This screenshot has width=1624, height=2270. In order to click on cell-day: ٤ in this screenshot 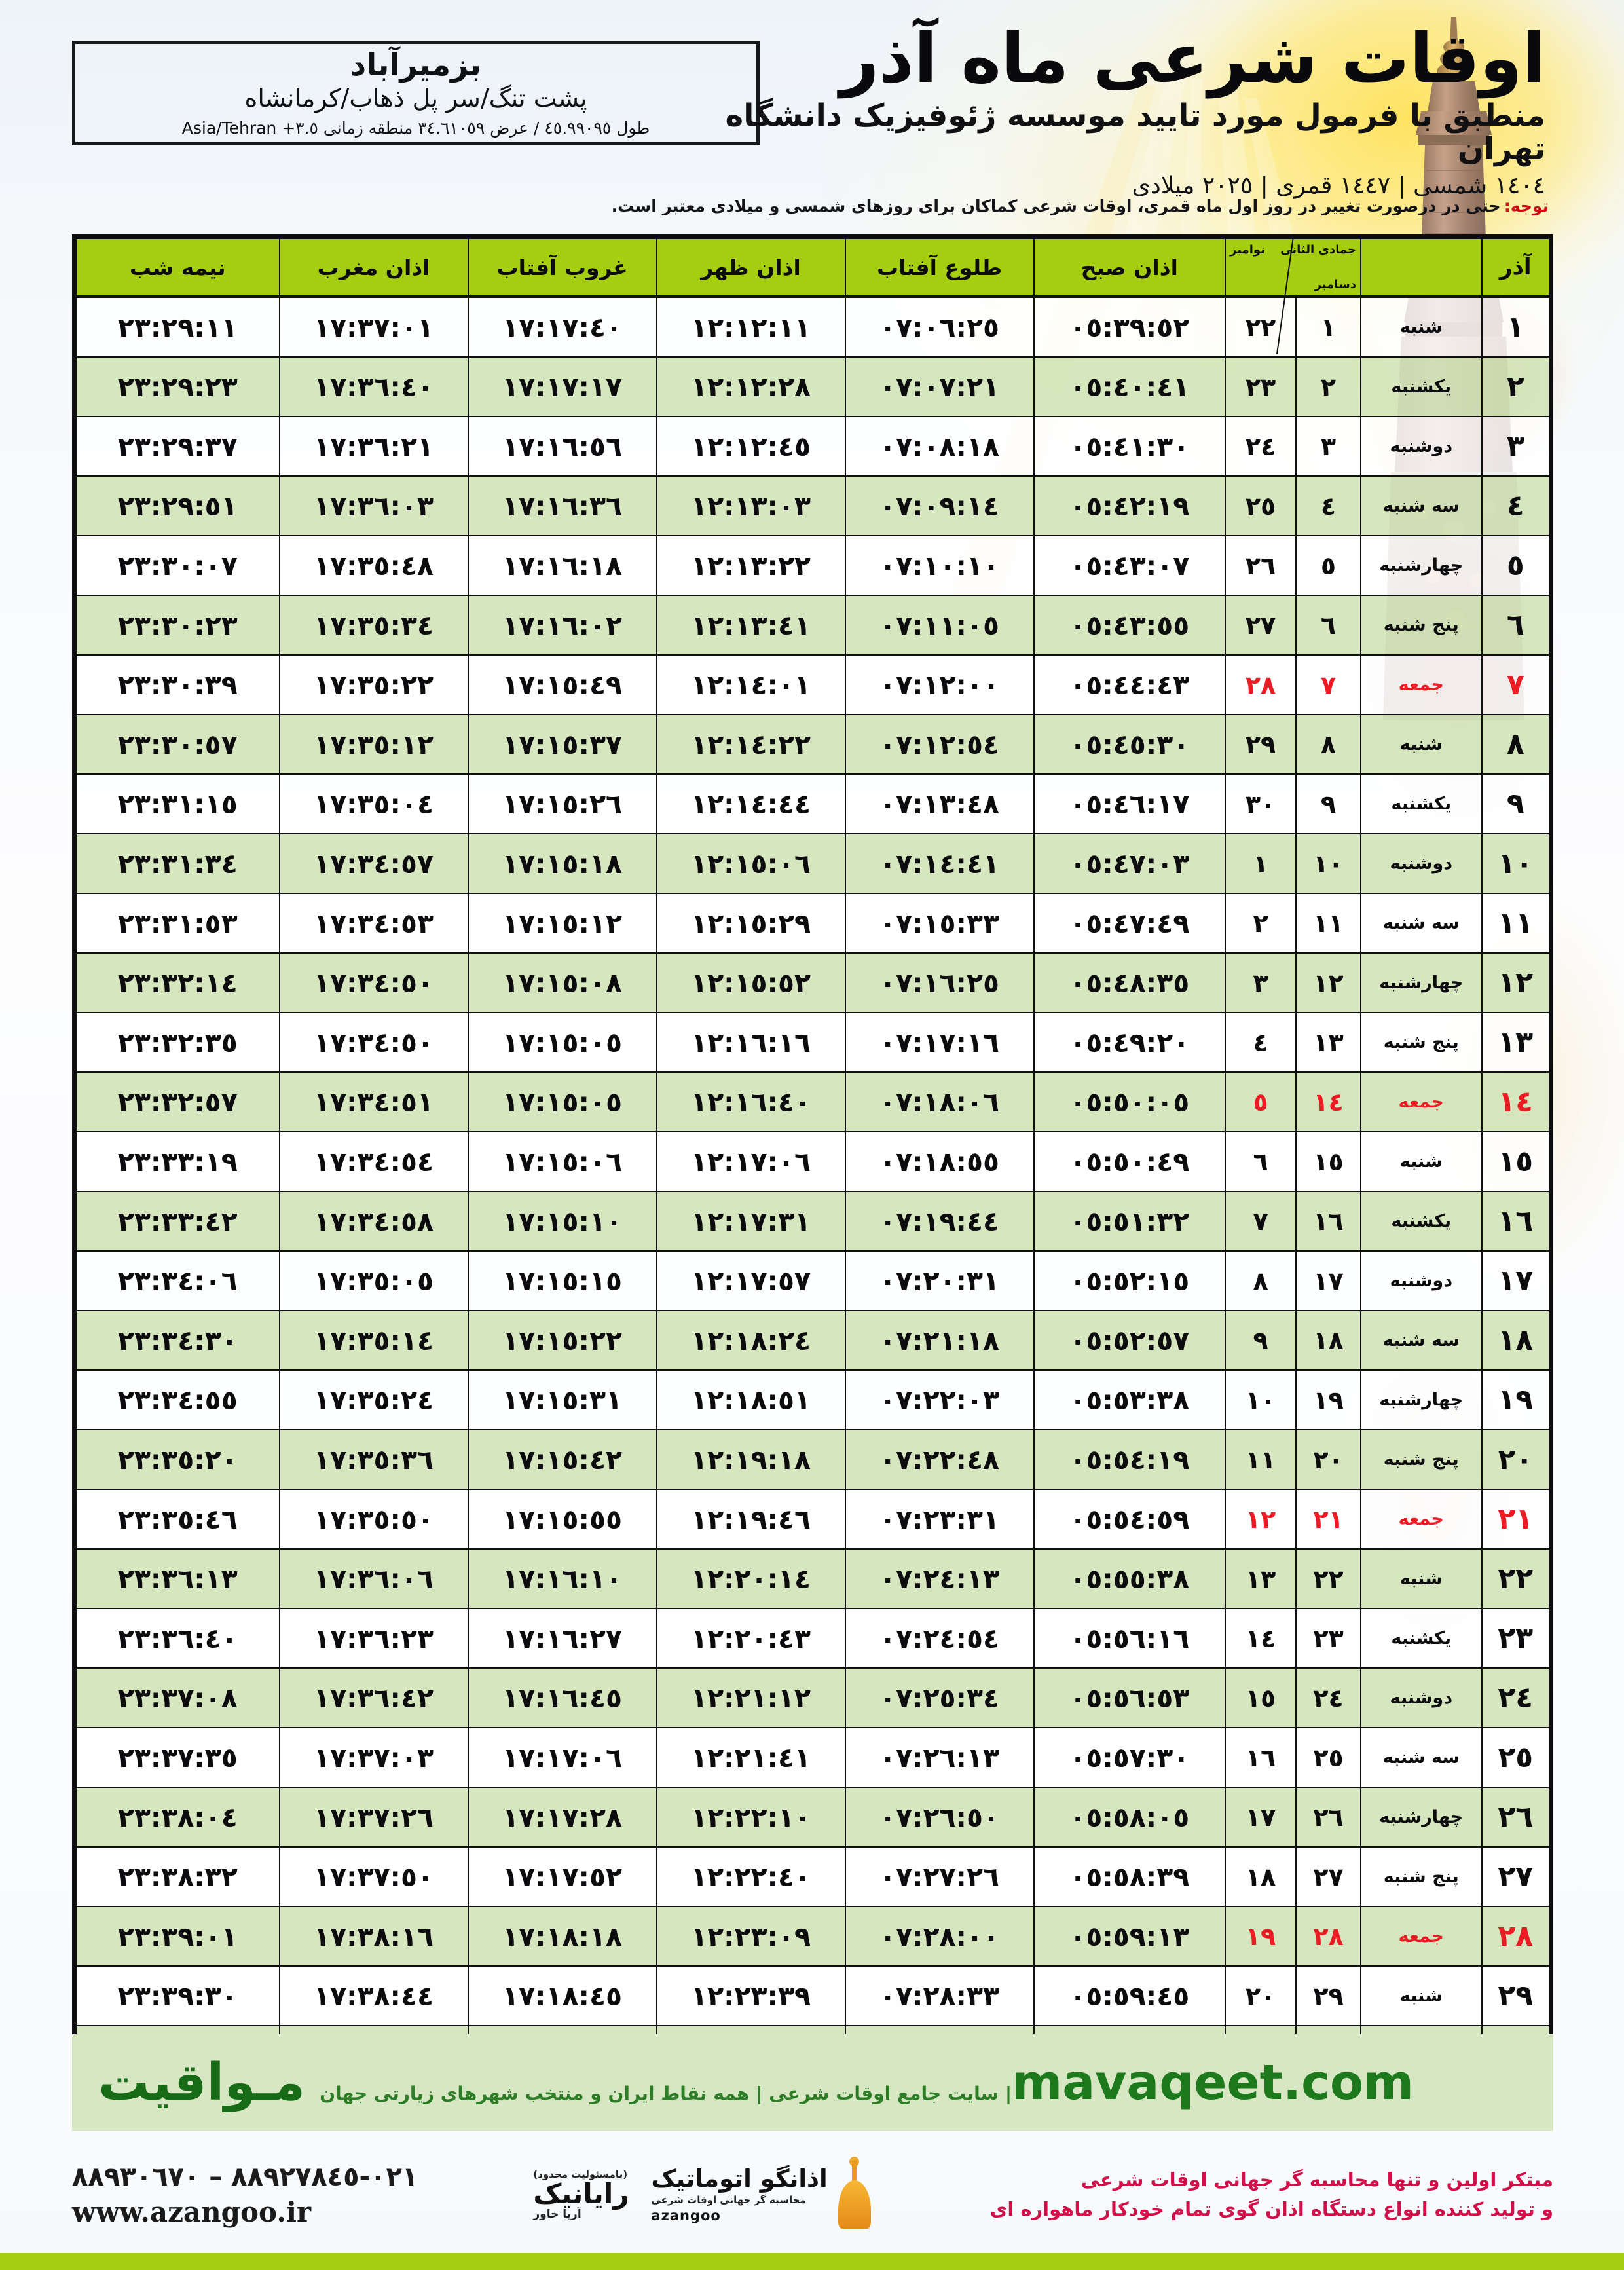, I will do `click(1516, 505)`.